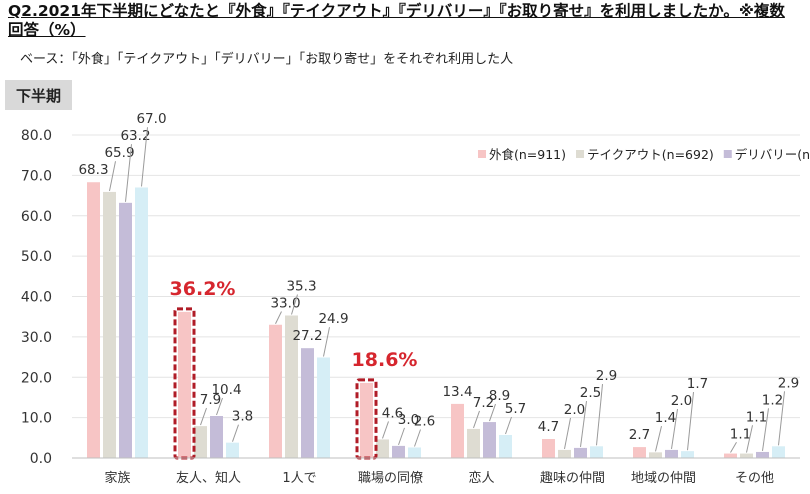 The height and width of the screenshot is (494, 810). What do you see at coordinates (210, 400) in the screenshot?
I see `data-label: 7.9` at bounding box center [210, 400].